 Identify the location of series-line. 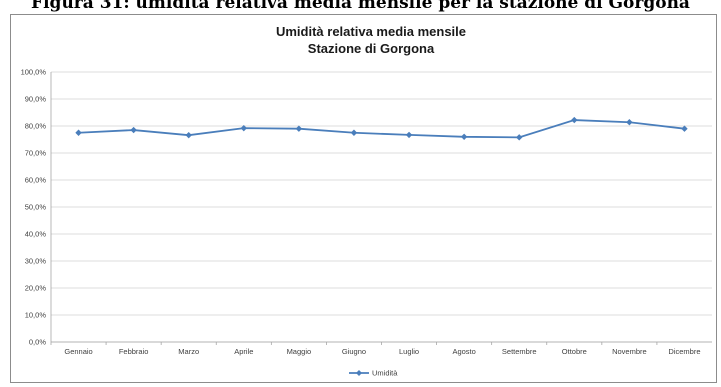
(381, 129).